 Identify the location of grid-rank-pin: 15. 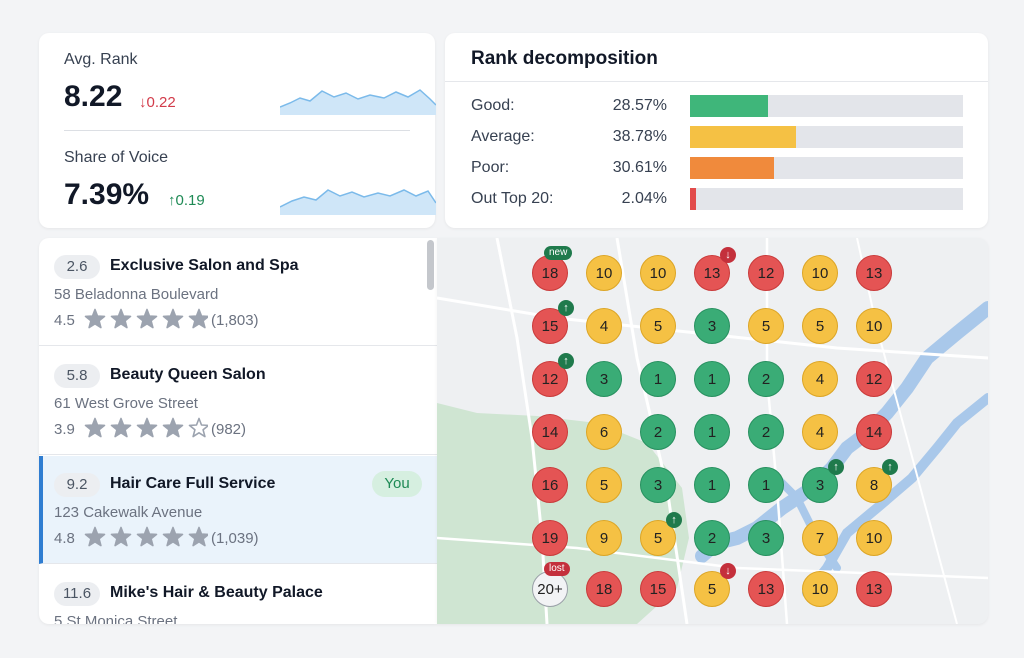
(658, 589).